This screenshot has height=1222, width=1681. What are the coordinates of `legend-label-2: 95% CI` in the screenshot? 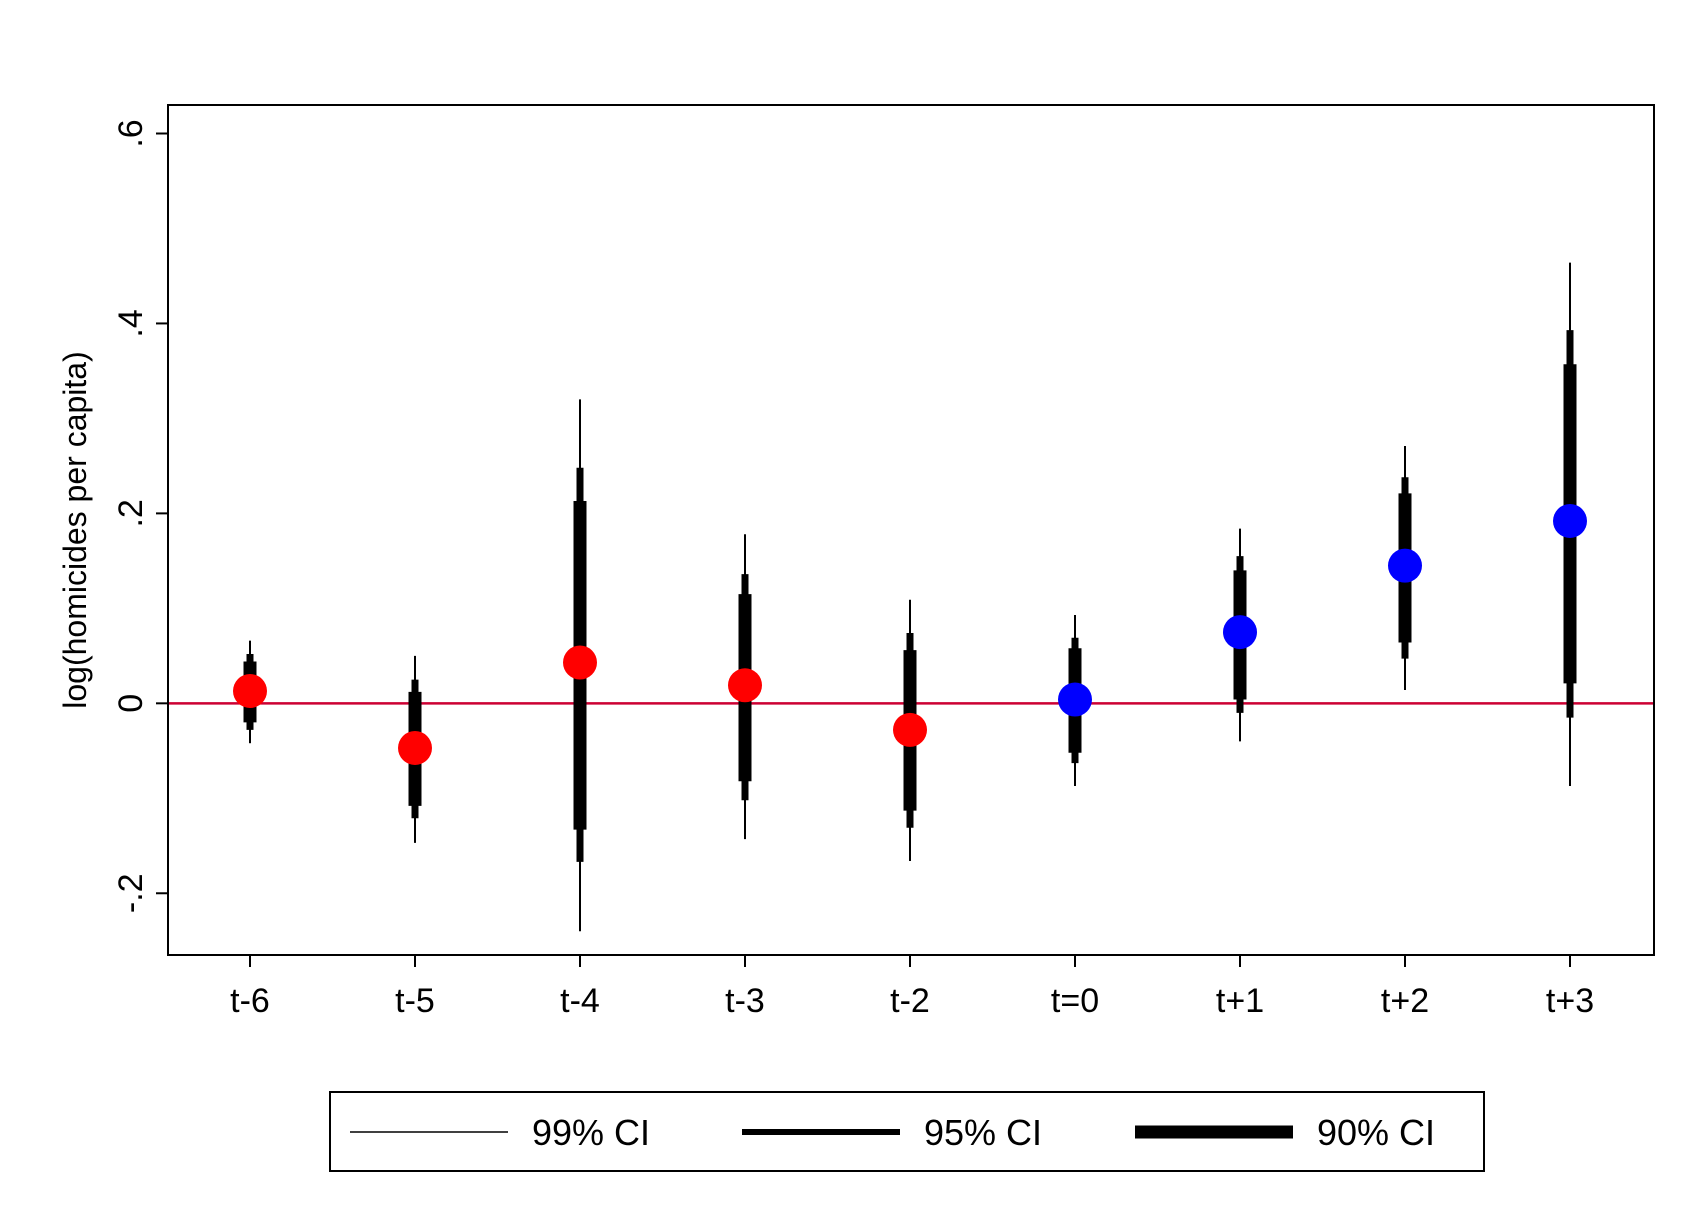 It's located at (983, 1132).